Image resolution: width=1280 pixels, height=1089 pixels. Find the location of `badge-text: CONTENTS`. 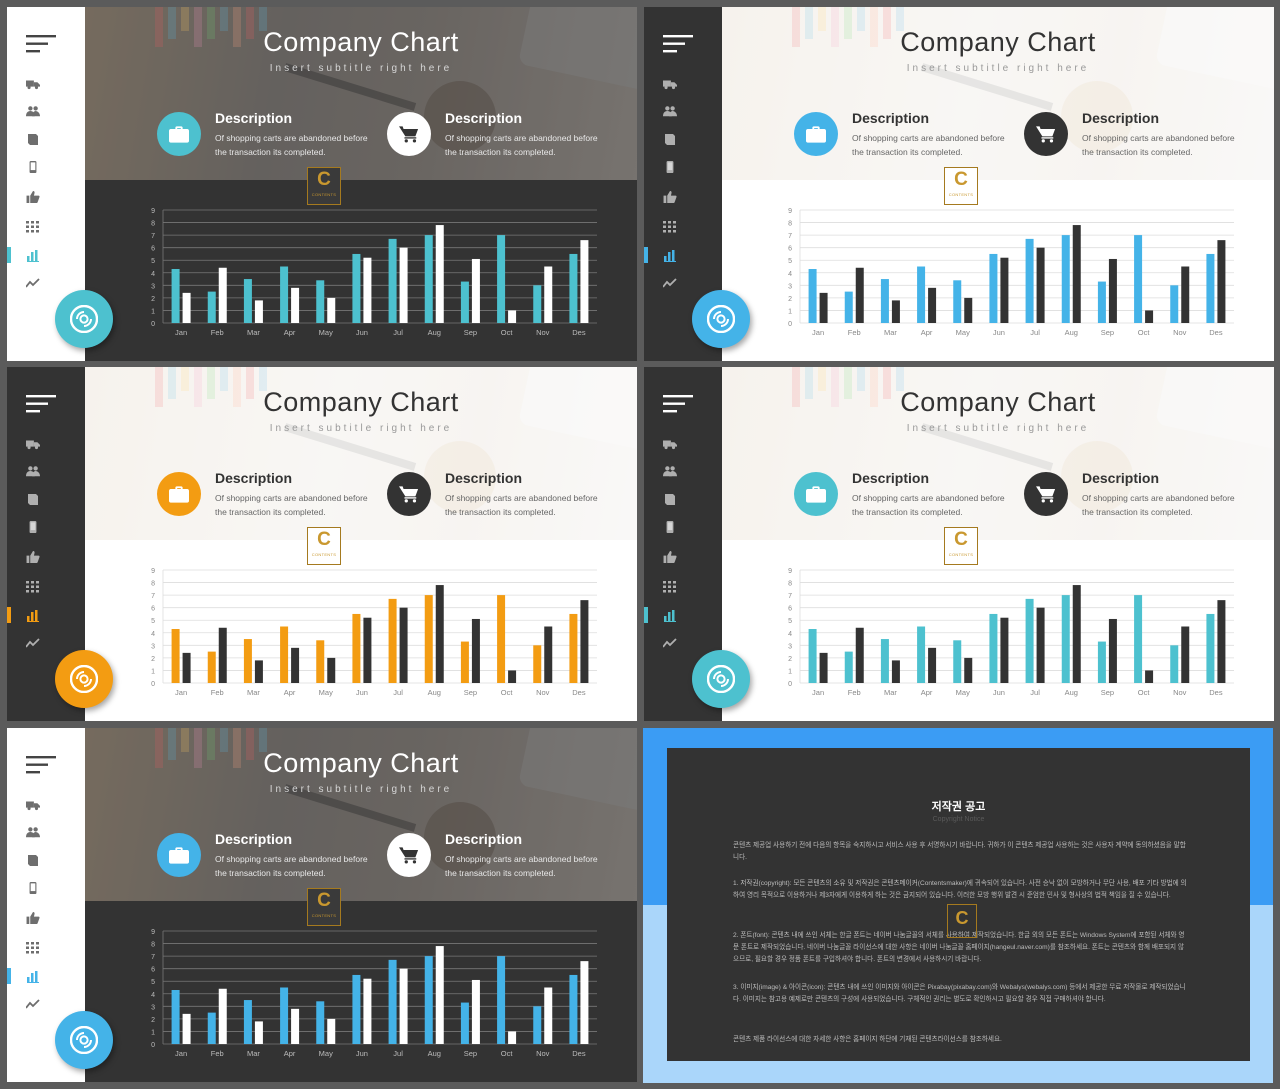

badge-text: CONTENTS is located at coordinates (961, 194).